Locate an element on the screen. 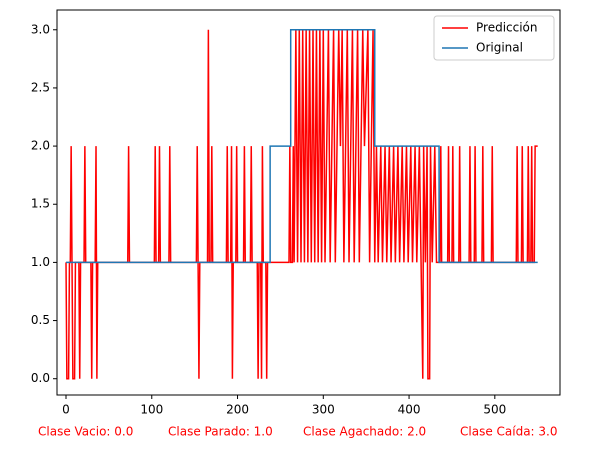 Image resolution: width=603 pixels, height=452 pixels. class-annotation: Clase Parado: 1.0 is located at coordinates (220, 432).